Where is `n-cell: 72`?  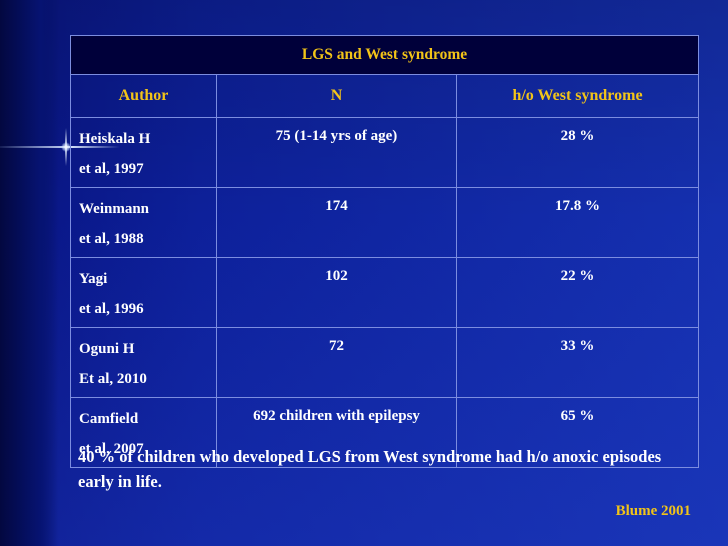 n-cell: 72 is located at coordinates (336, 362).